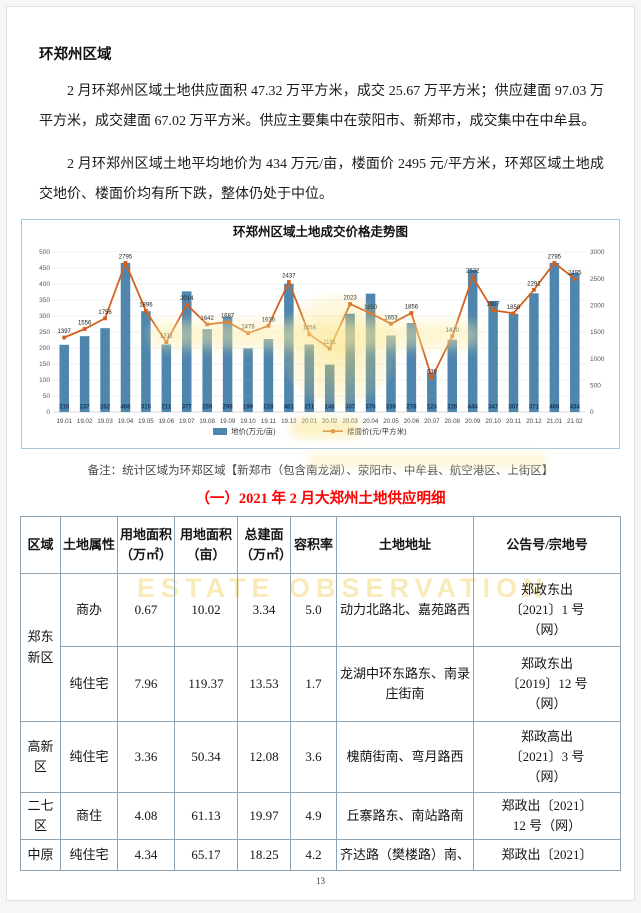 This screenshot has width=641, height=913. What do you see at coordinates (146, 816) in the screenshot?
I see `table-cell: 4.08` at bounding box center [146, 816].